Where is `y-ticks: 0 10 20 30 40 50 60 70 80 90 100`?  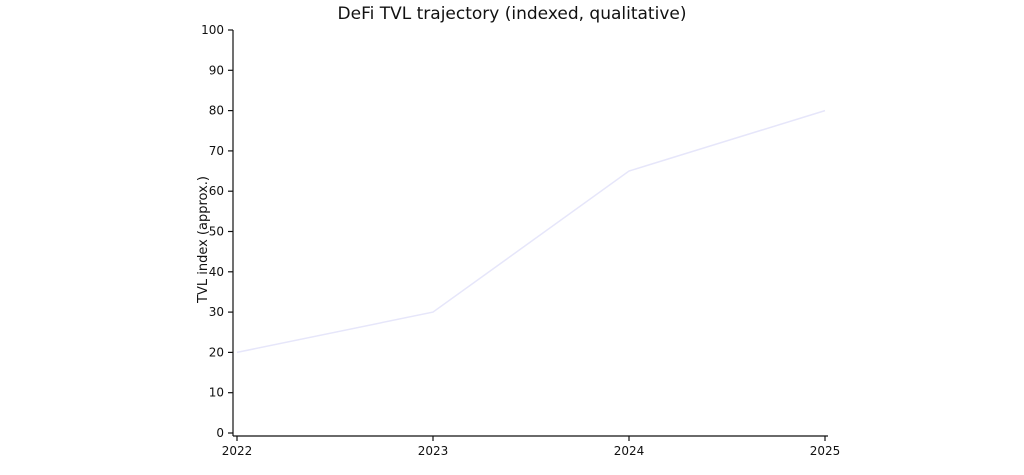
y-ticks: 0 10 20 30 40 50 60 70 80 90 100 is located at coordinates (217, 231).